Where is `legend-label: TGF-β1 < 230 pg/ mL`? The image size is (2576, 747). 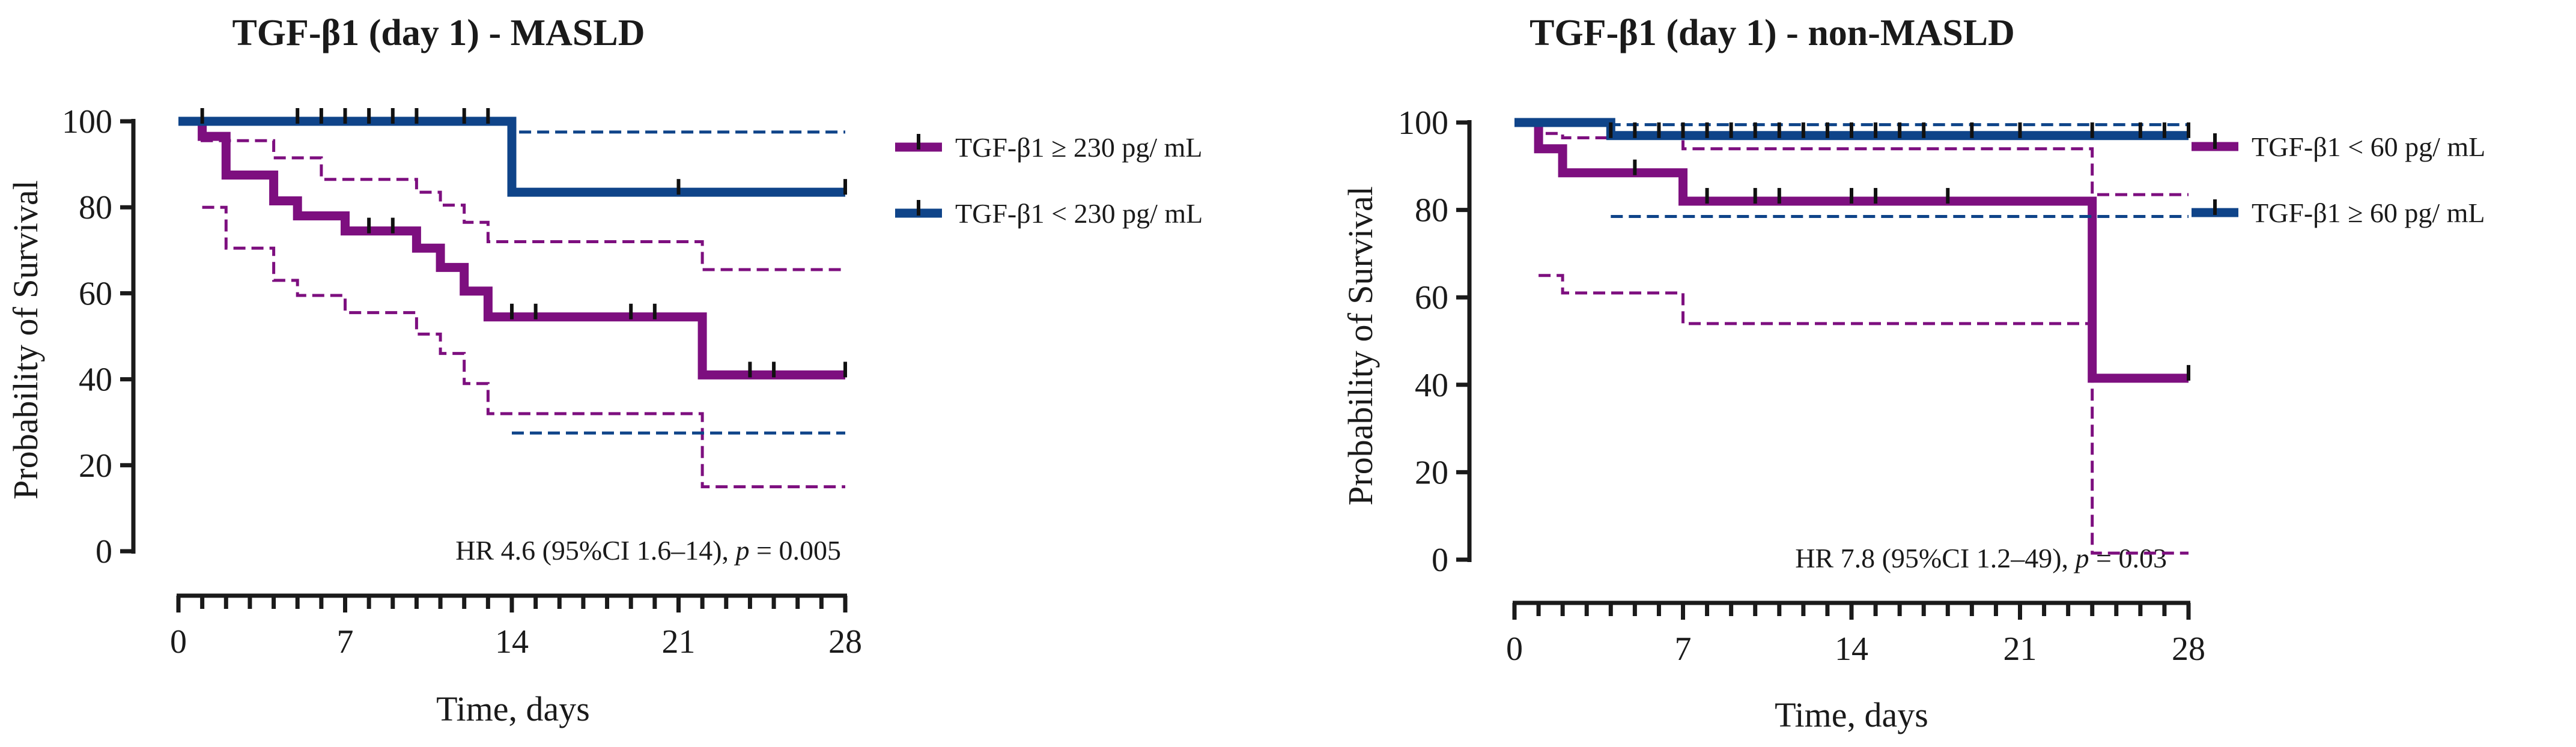
legend-label: TGF-β1 < 230 pg/ mL is located at coordinates (1079, 214).